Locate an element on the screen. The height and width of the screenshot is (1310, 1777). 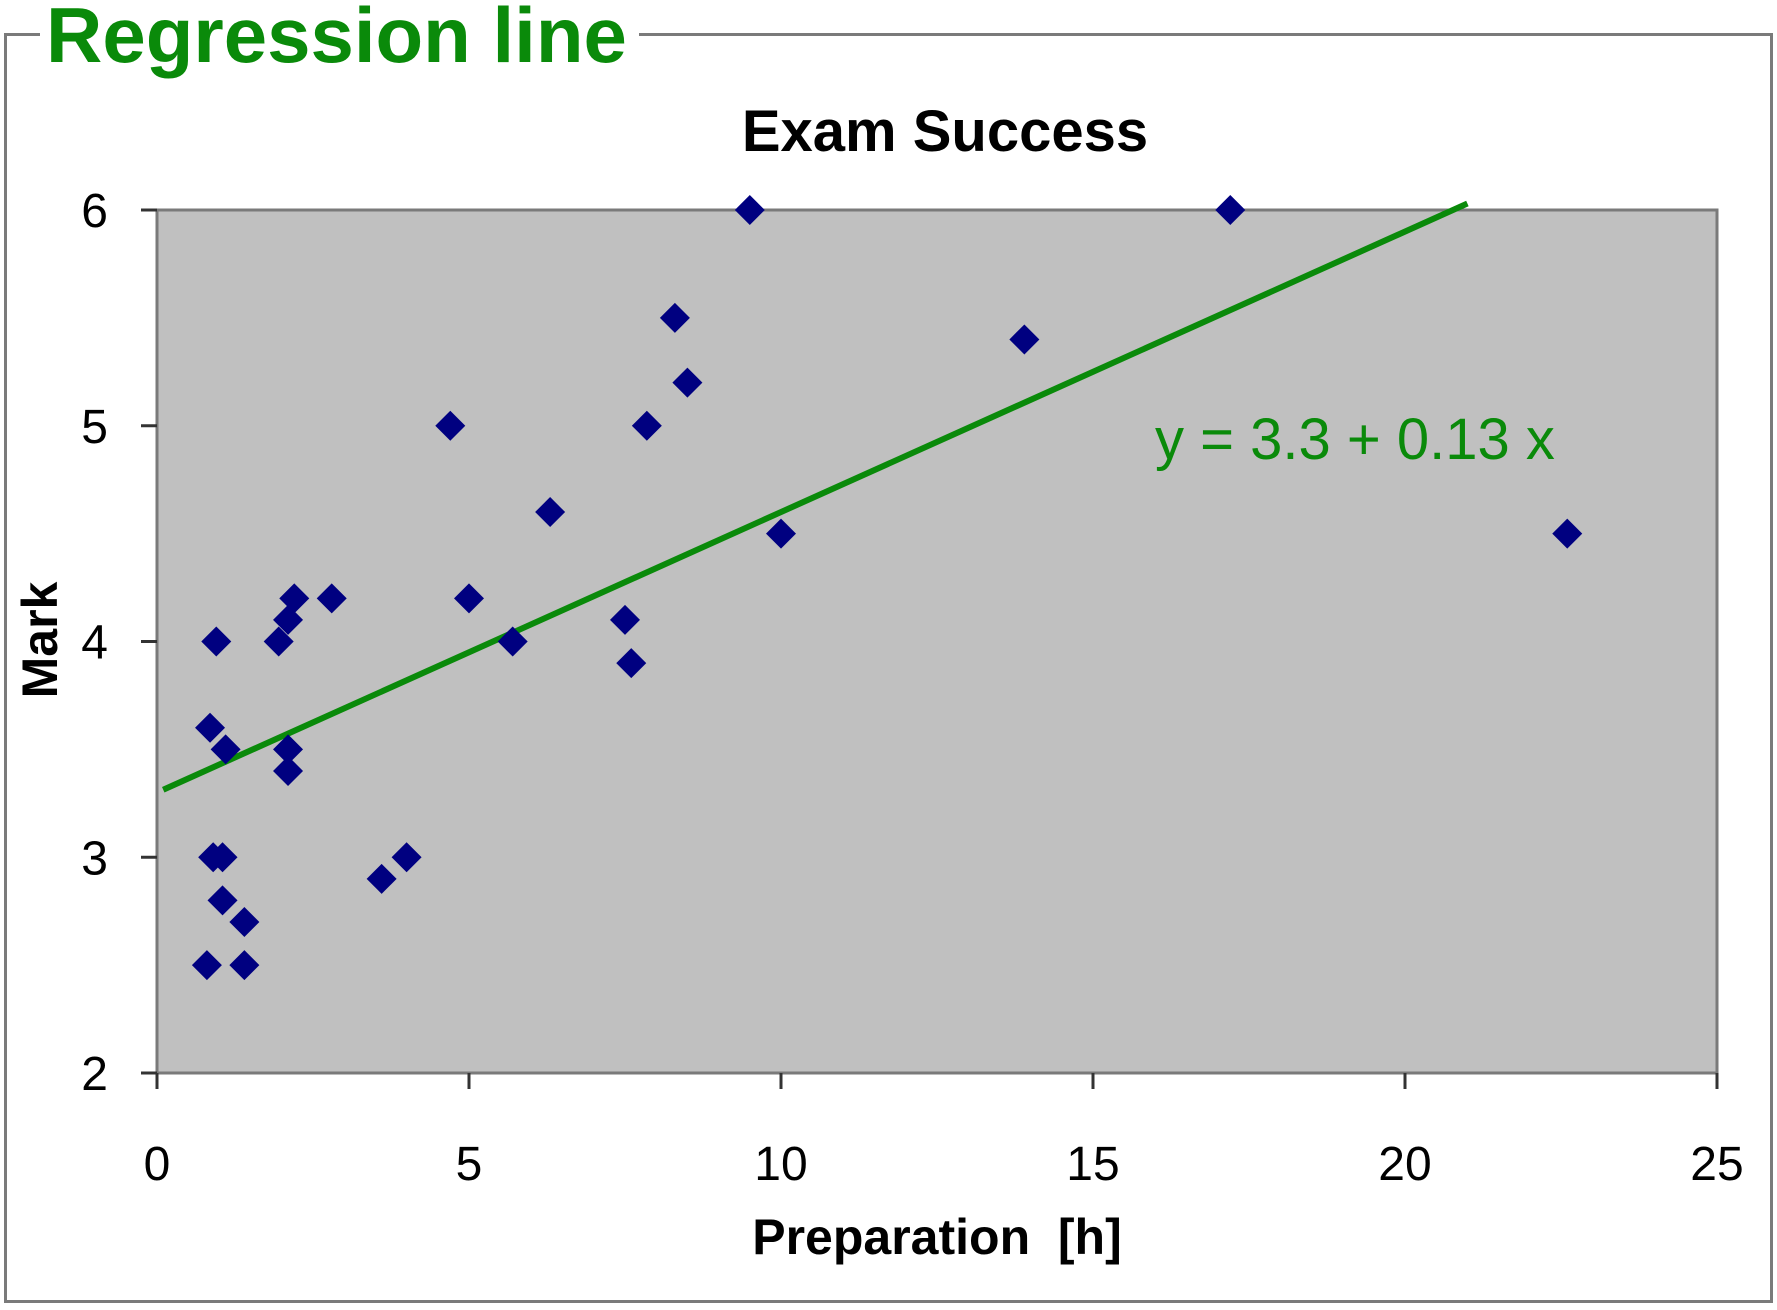
slide-title: Regression line is located at coordinates (339, 39).